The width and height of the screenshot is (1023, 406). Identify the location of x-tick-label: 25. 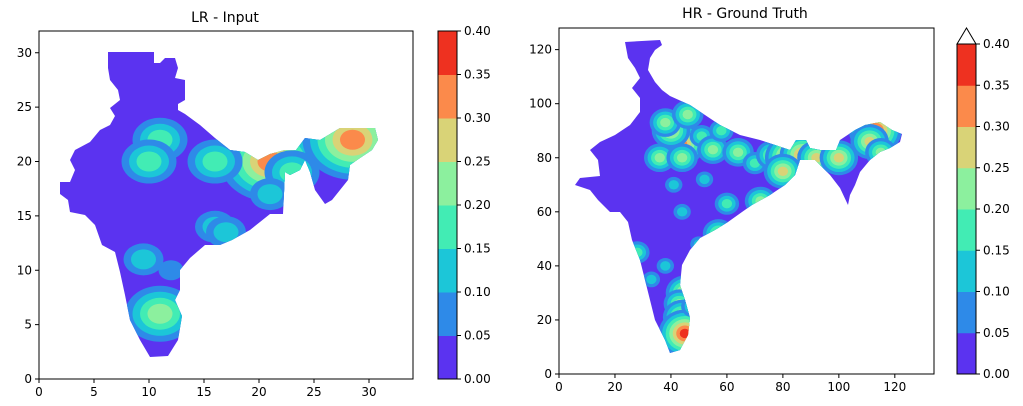
(313, 392).